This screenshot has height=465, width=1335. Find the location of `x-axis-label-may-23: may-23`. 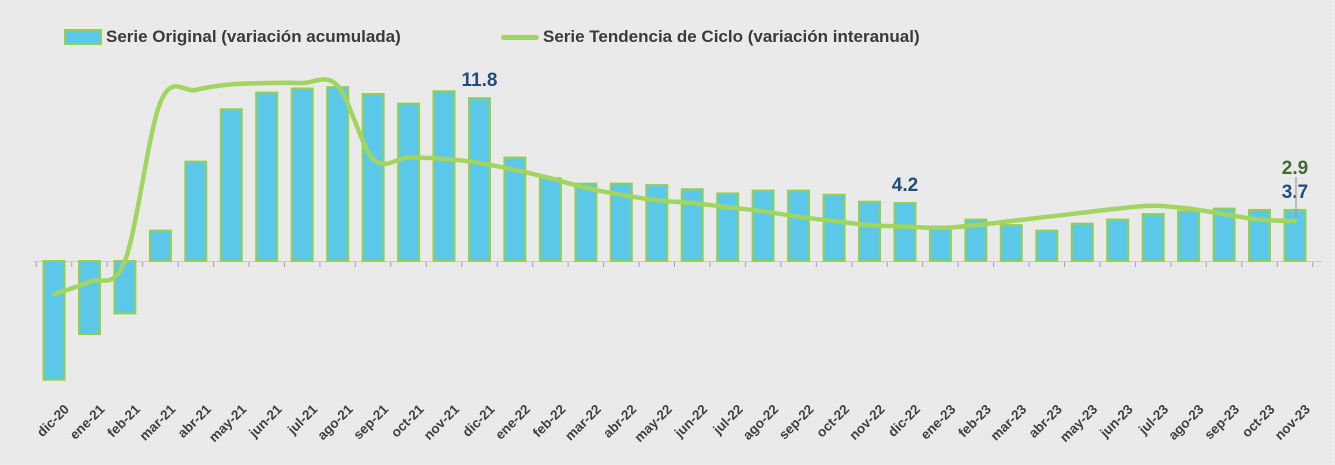

x-axis-label-may-23: may-23 is located at coordinates (1079, 423).